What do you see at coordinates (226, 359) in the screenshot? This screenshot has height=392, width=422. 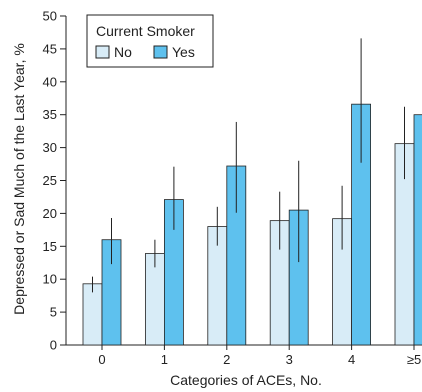 I see `x-tick-label: 2` at bounding box center [226, 359].